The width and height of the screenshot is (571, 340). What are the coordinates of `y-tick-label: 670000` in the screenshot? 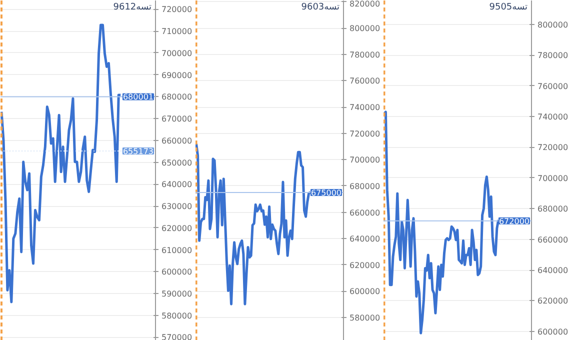 It's located at (177, 119).